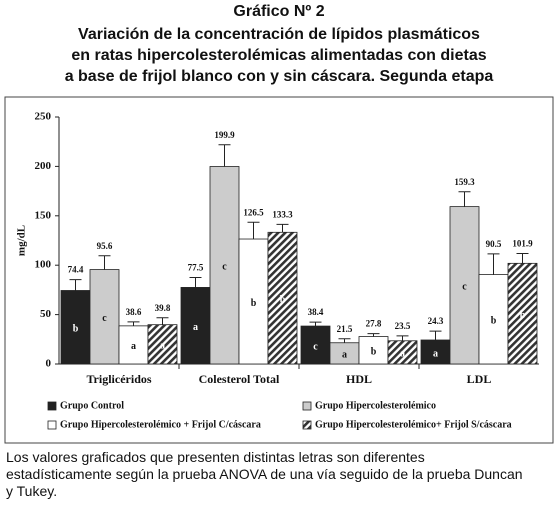  Describe the element at coordinates (278, 11) in the screenshot. I see `chart-title: Gráfico Nº 2` at that location.